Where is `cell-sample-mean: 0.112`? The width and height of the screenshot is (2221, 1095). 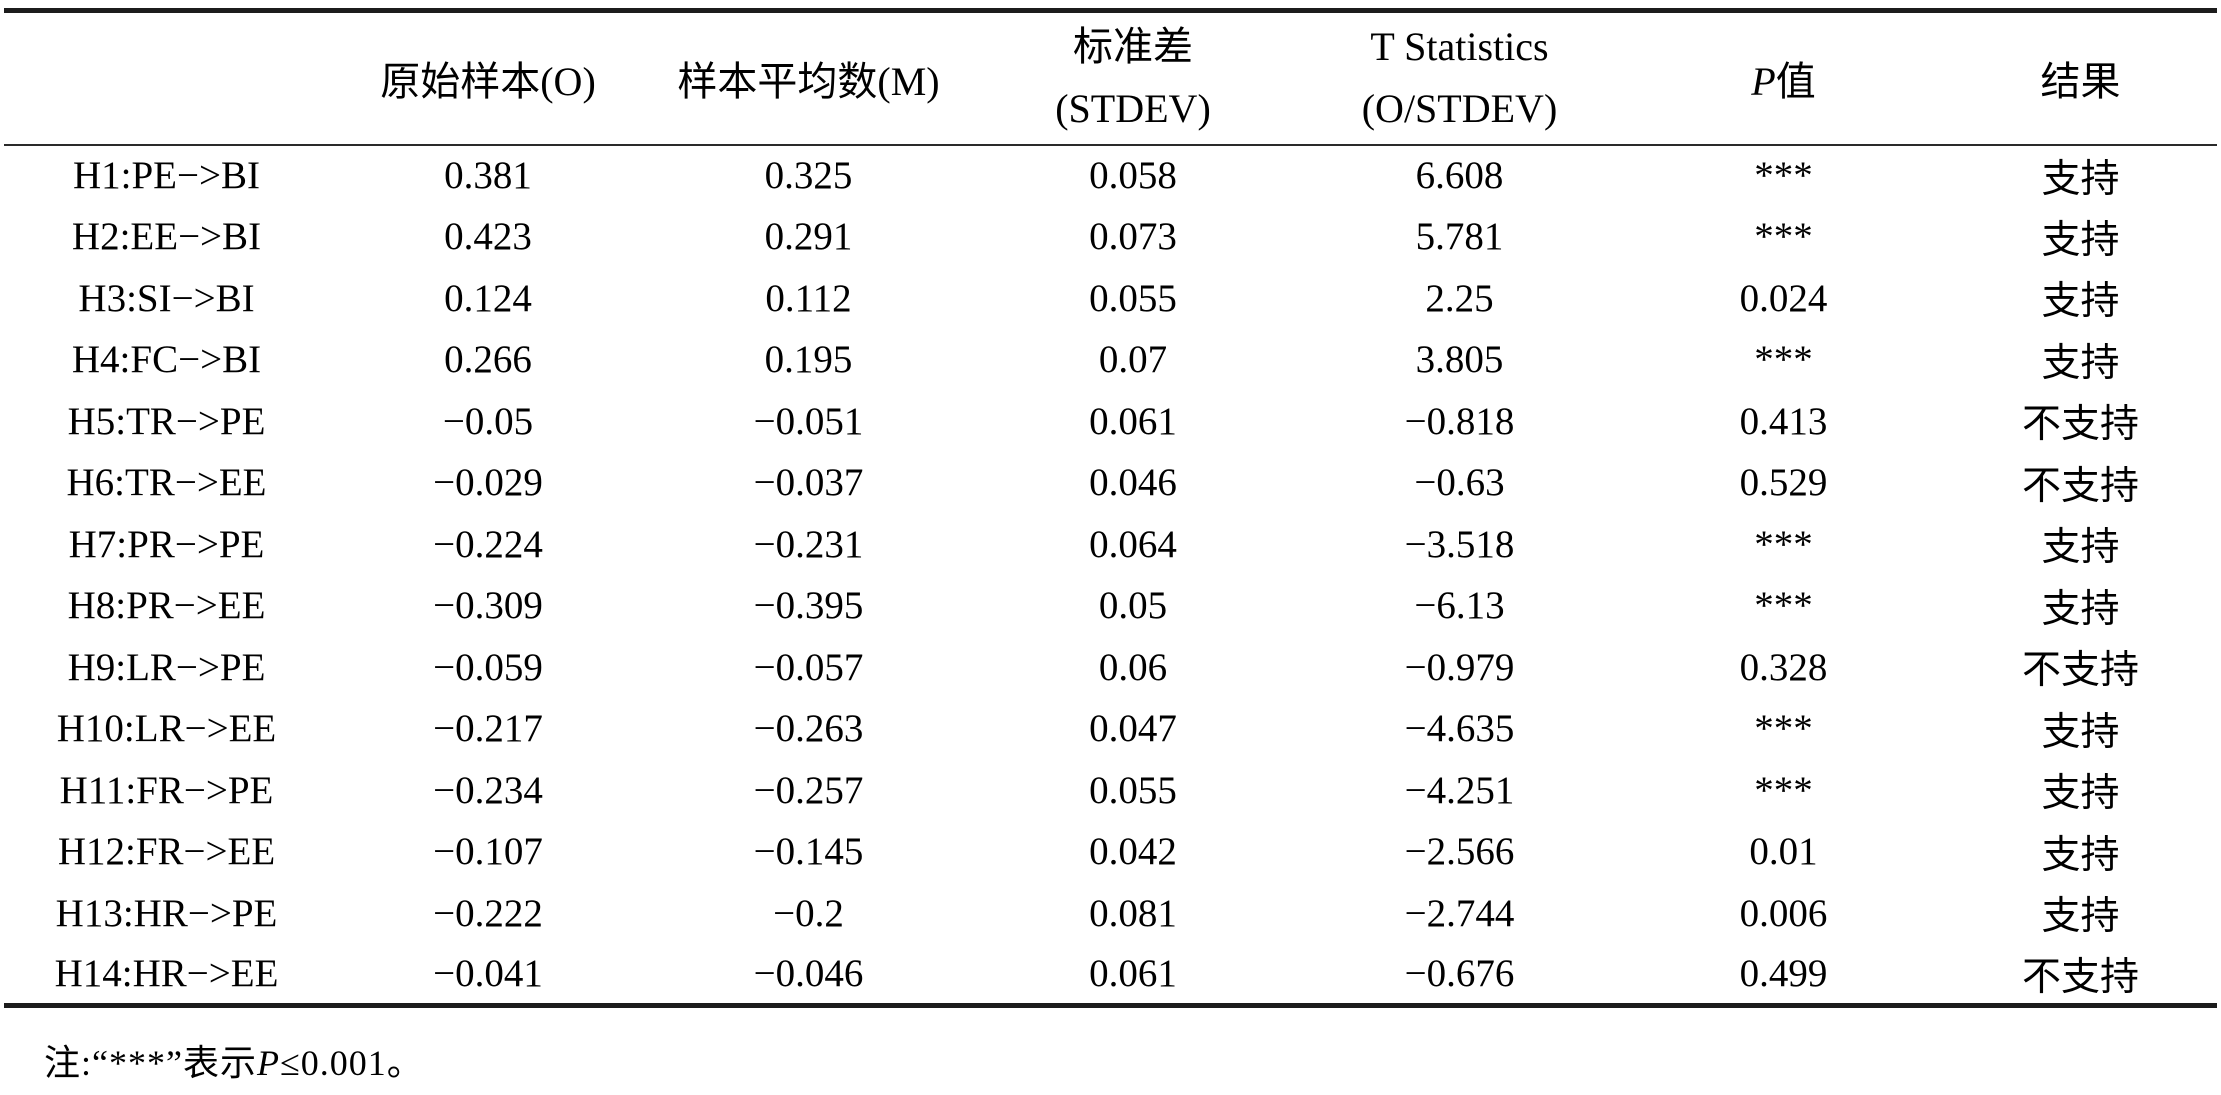 cell-sample-mean: 0.112 is located at coordinates (808, 298).